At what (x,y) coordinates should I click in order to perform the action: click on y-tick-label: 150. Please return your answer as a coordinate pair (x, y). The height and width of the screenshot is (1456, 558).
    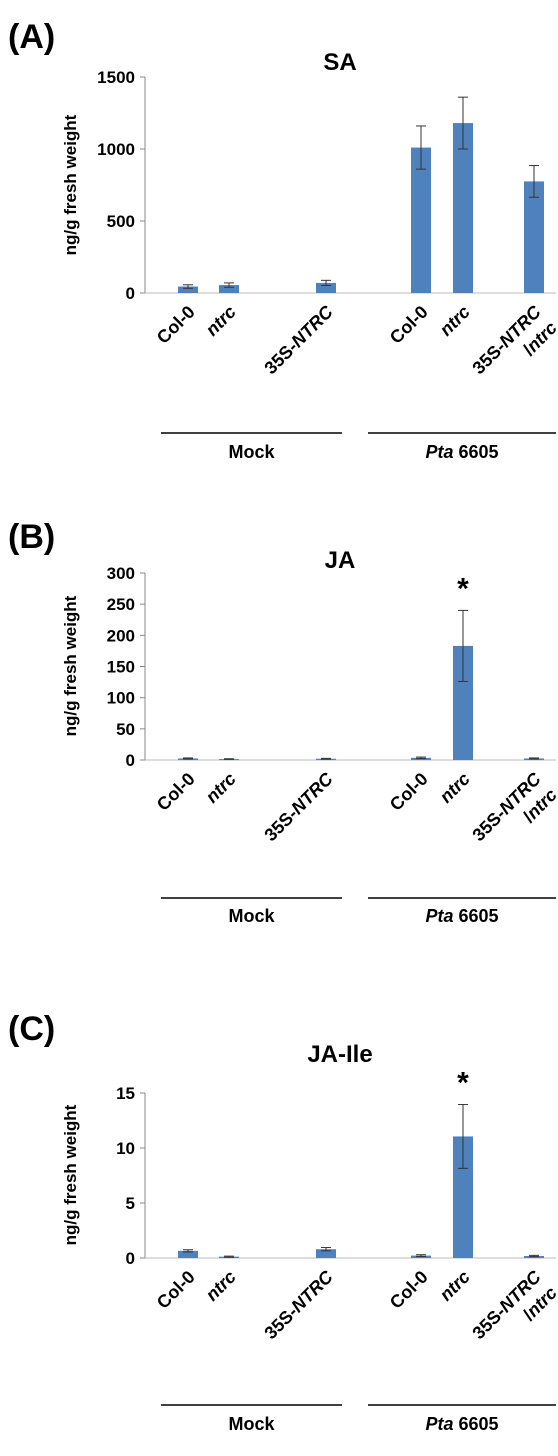
    Looking at the image, I should click on (121, 667).